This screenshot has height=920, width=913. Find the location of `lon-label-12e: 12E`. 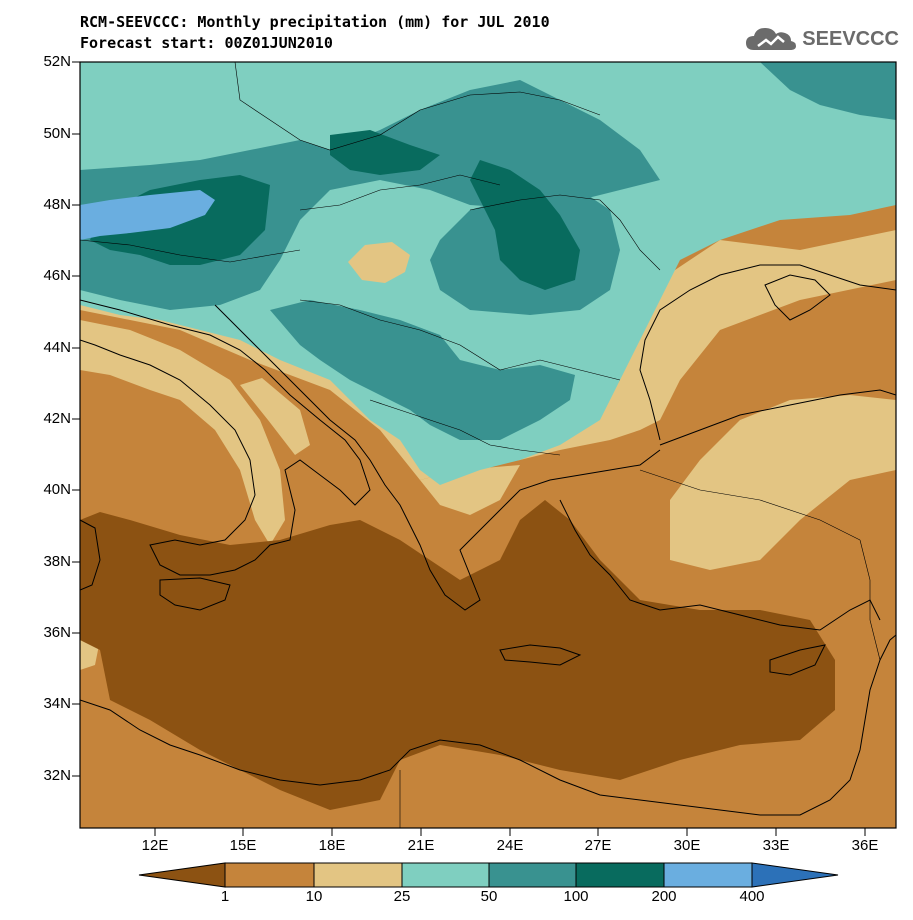

lon-label-12e: 12E is located at coordinates (155, 845).